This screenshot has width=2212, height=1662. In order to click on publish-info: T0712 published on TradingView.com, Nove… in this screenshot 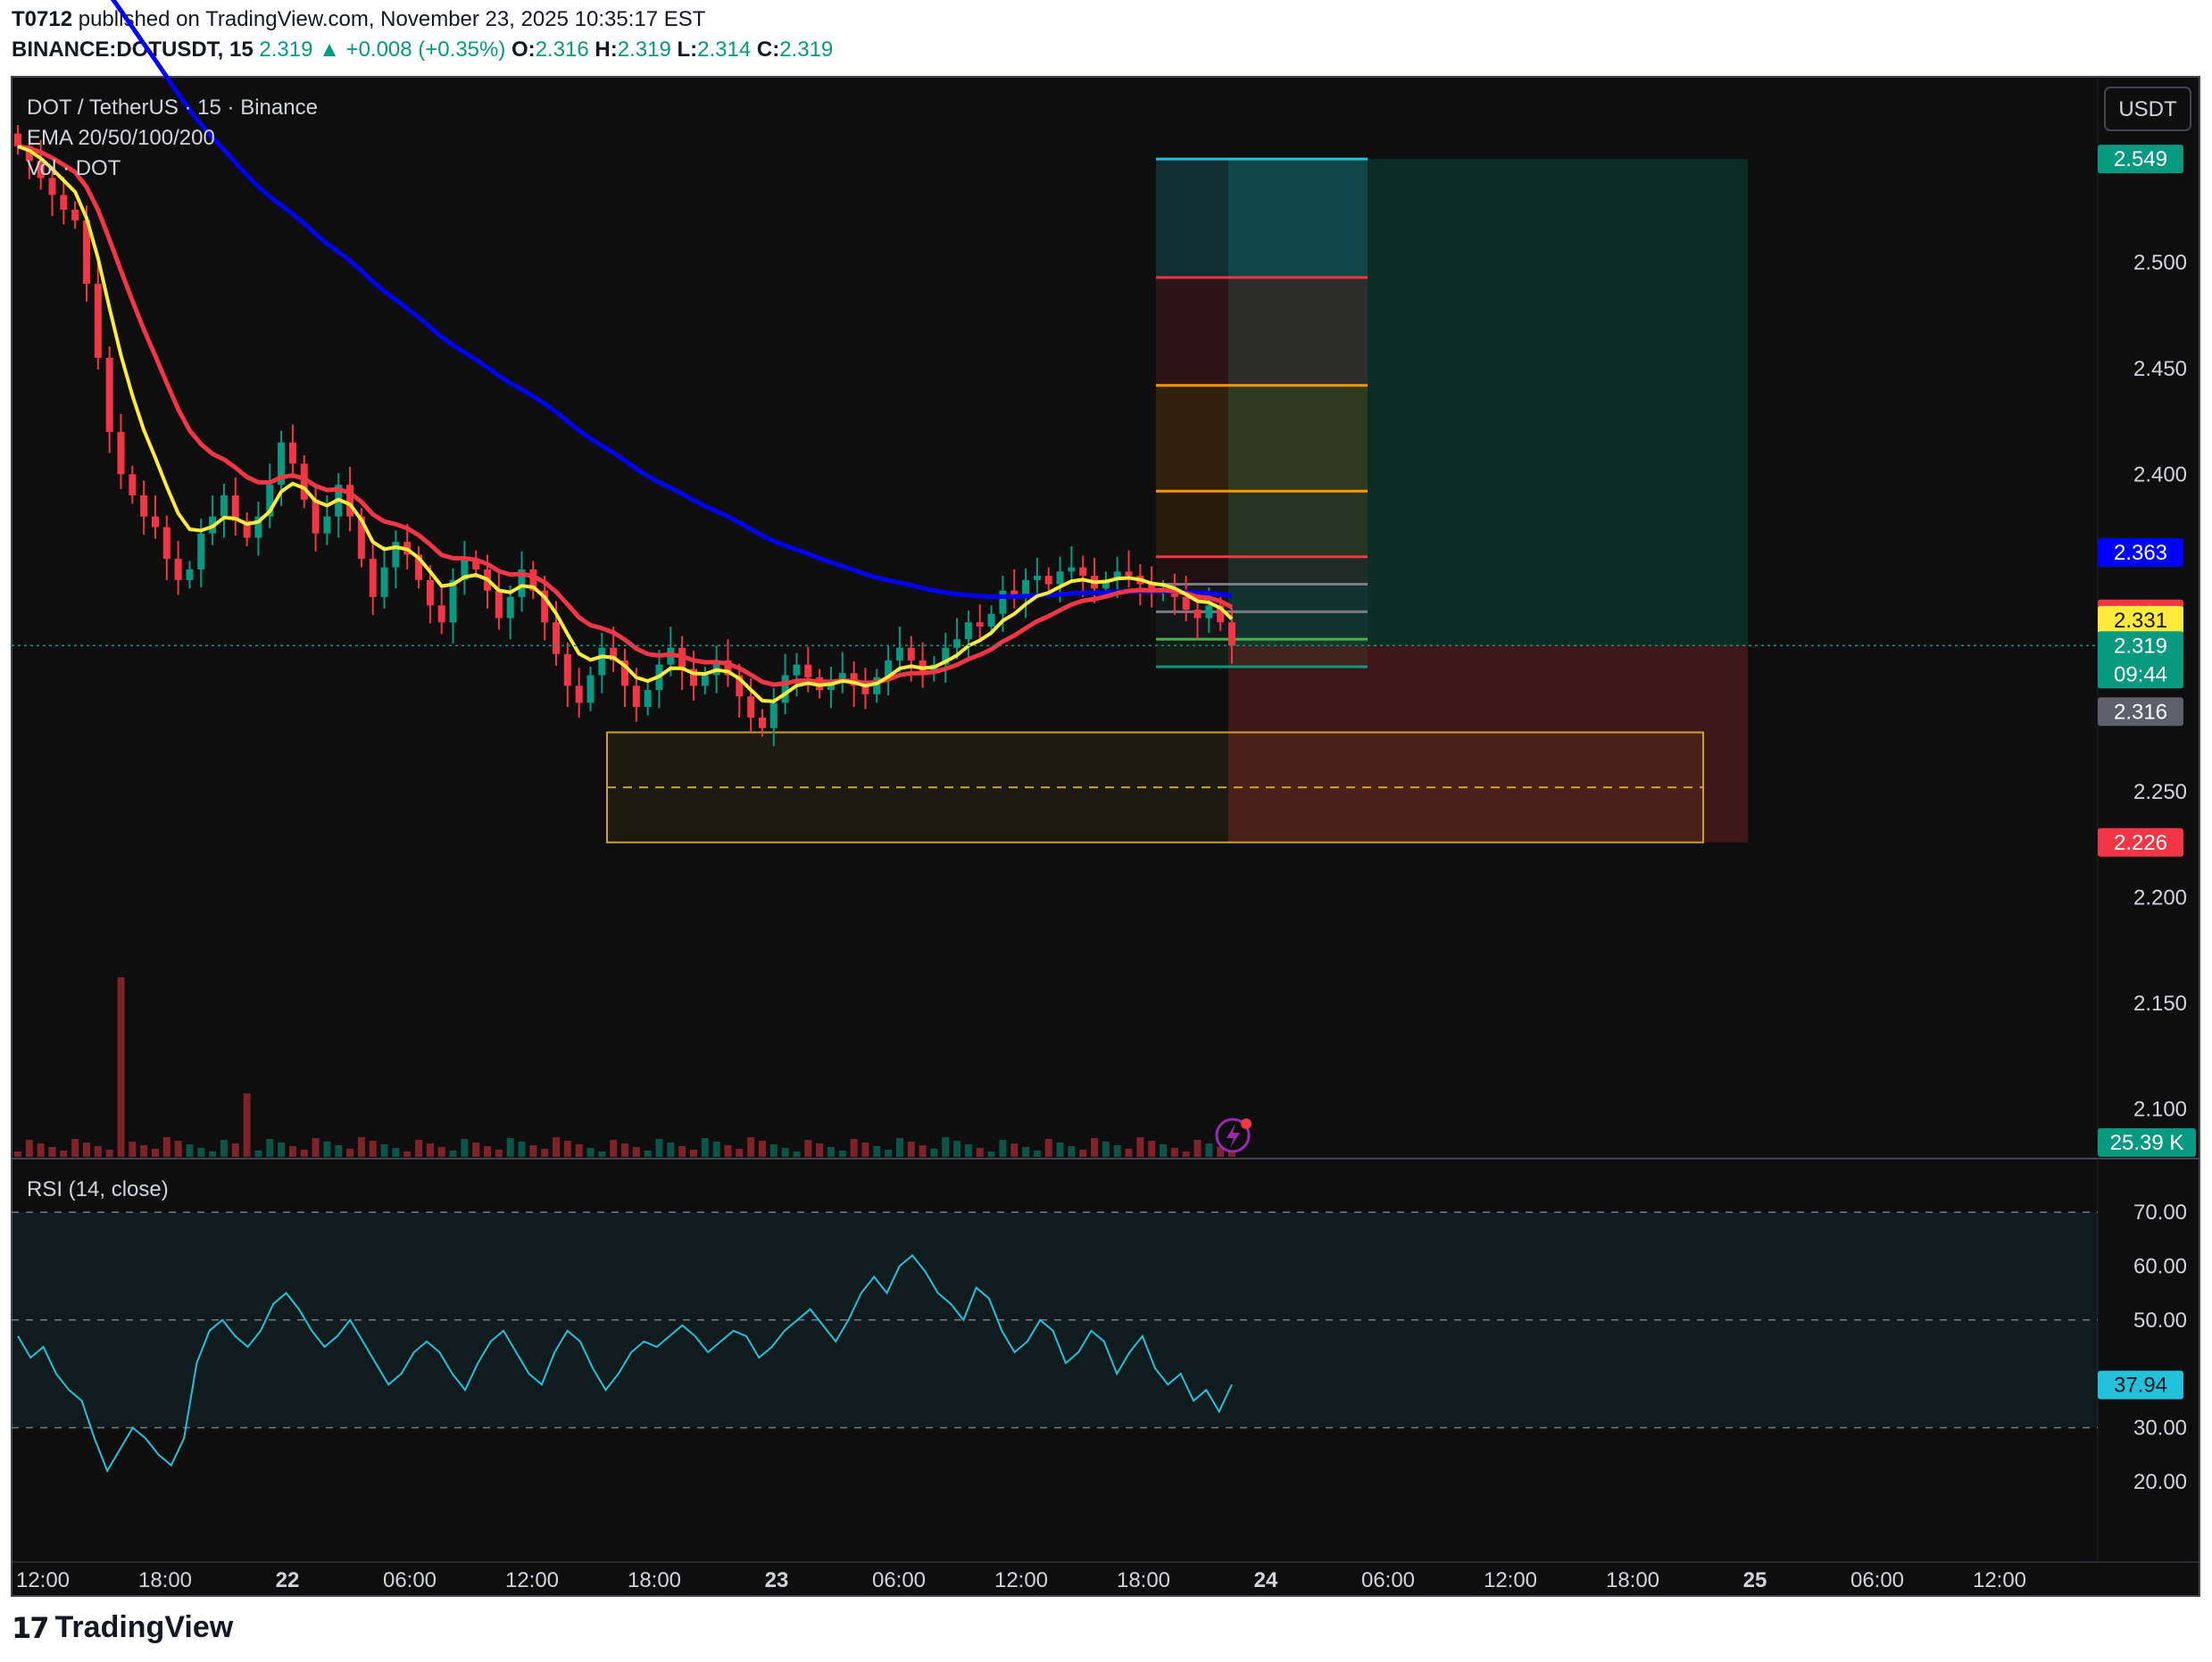, I will do `click(358, 19)`.